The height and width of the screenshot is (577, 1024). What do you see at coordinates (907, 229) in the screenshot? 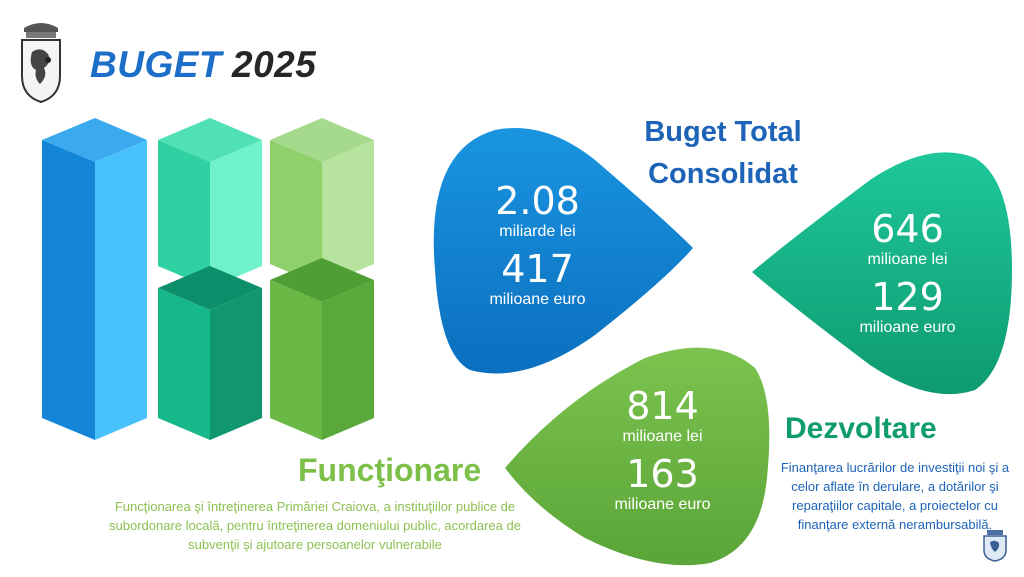
I see `dezvoltare-amount-lei: 646` at bounding box center [907, 229].